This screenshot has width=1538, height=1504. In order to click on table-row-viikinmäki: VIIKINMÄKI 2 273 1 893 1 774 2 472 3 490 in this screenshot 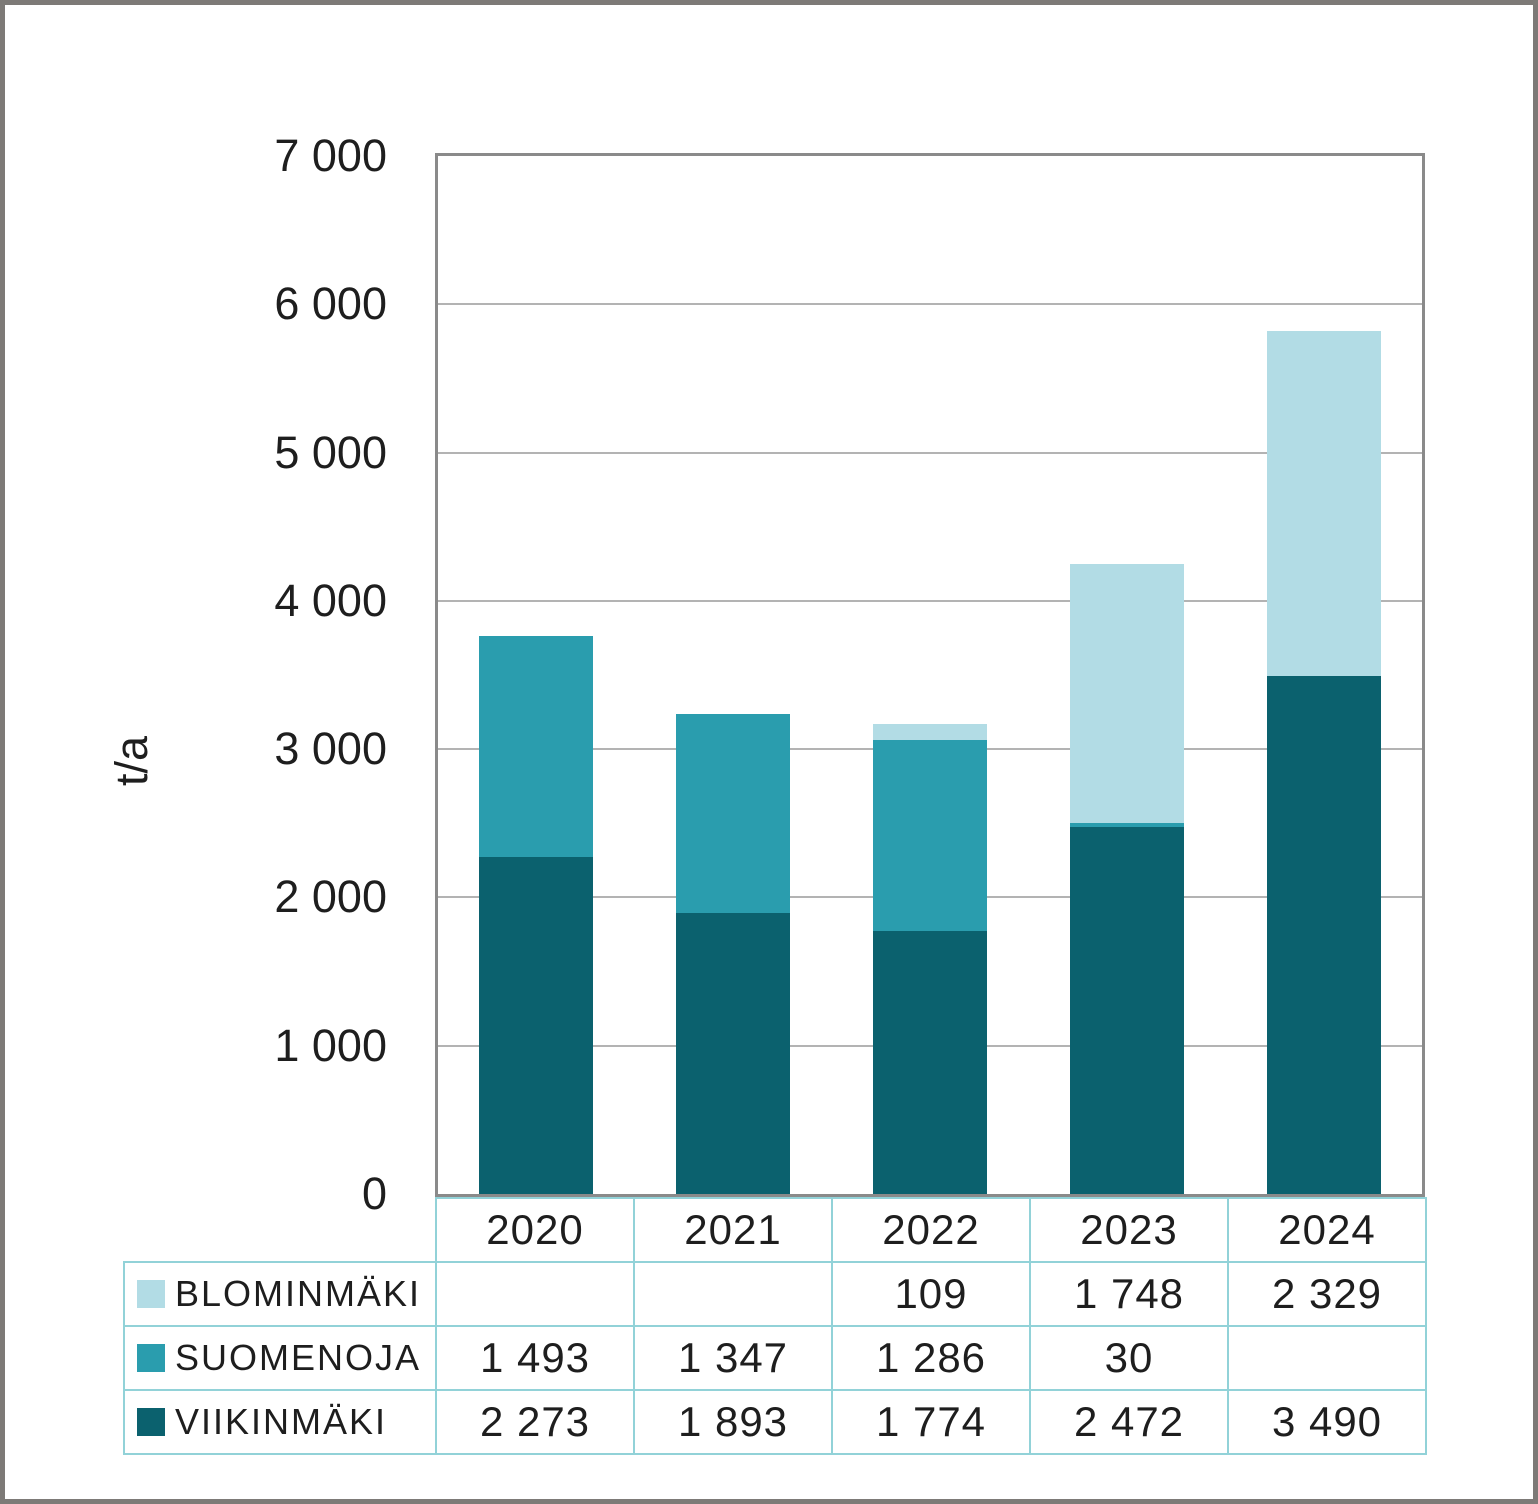, I will do `click(775, 1422)`.